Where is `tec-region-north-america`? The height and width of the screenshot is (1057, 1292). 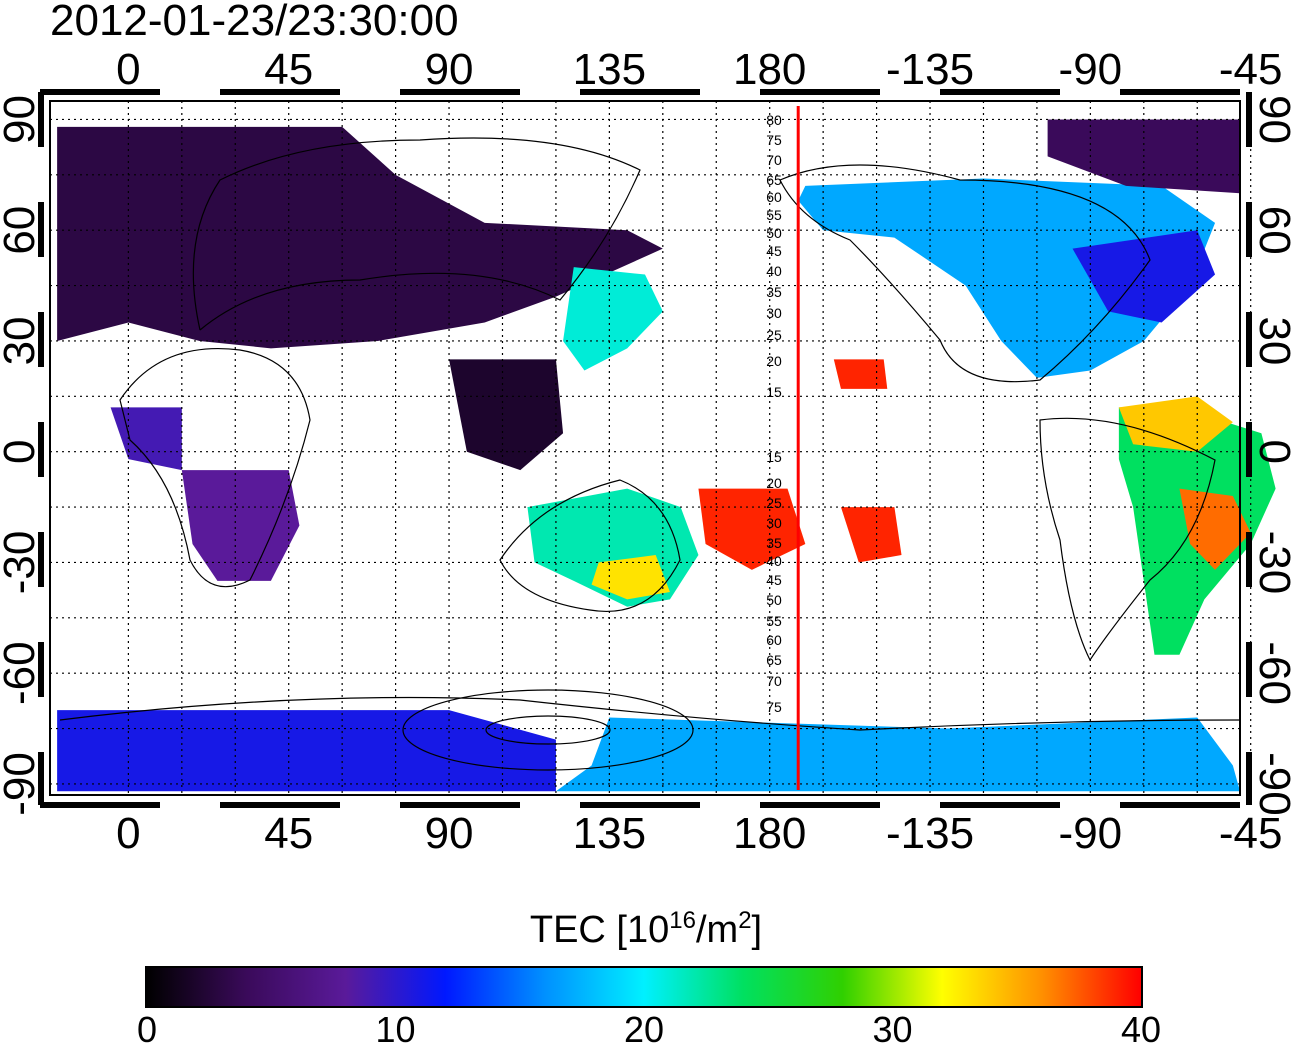 tec-region-north-america is located at coordinates (1007, 278).